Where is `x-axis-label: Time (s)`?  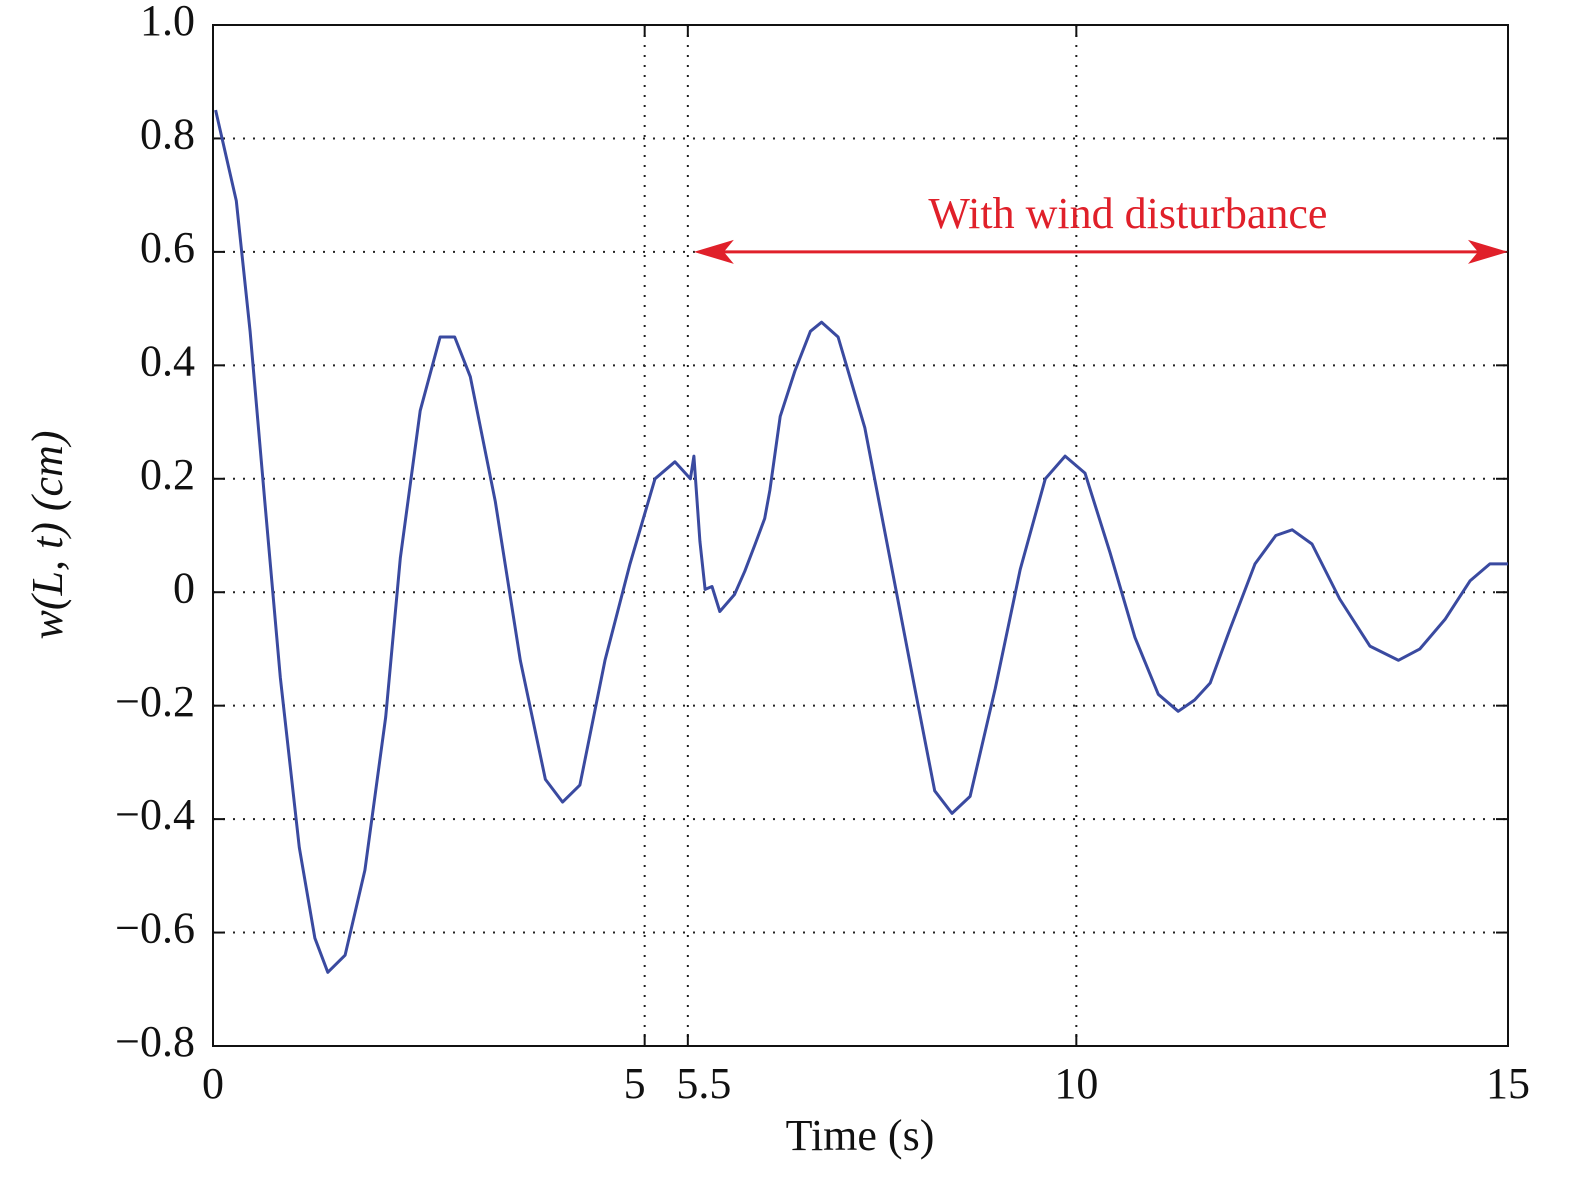 x-axis-label: Time (s) is located at coordinates (860, 1135).